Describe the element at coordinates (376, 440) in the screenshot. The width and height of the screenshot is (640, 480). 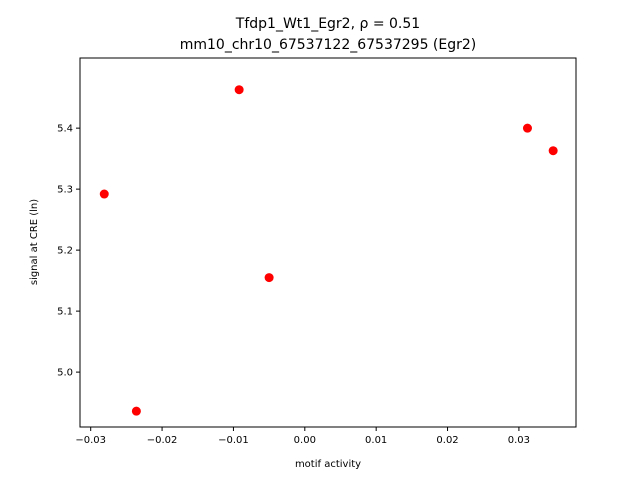
I see `x-tick-label: 0.01` at that location.